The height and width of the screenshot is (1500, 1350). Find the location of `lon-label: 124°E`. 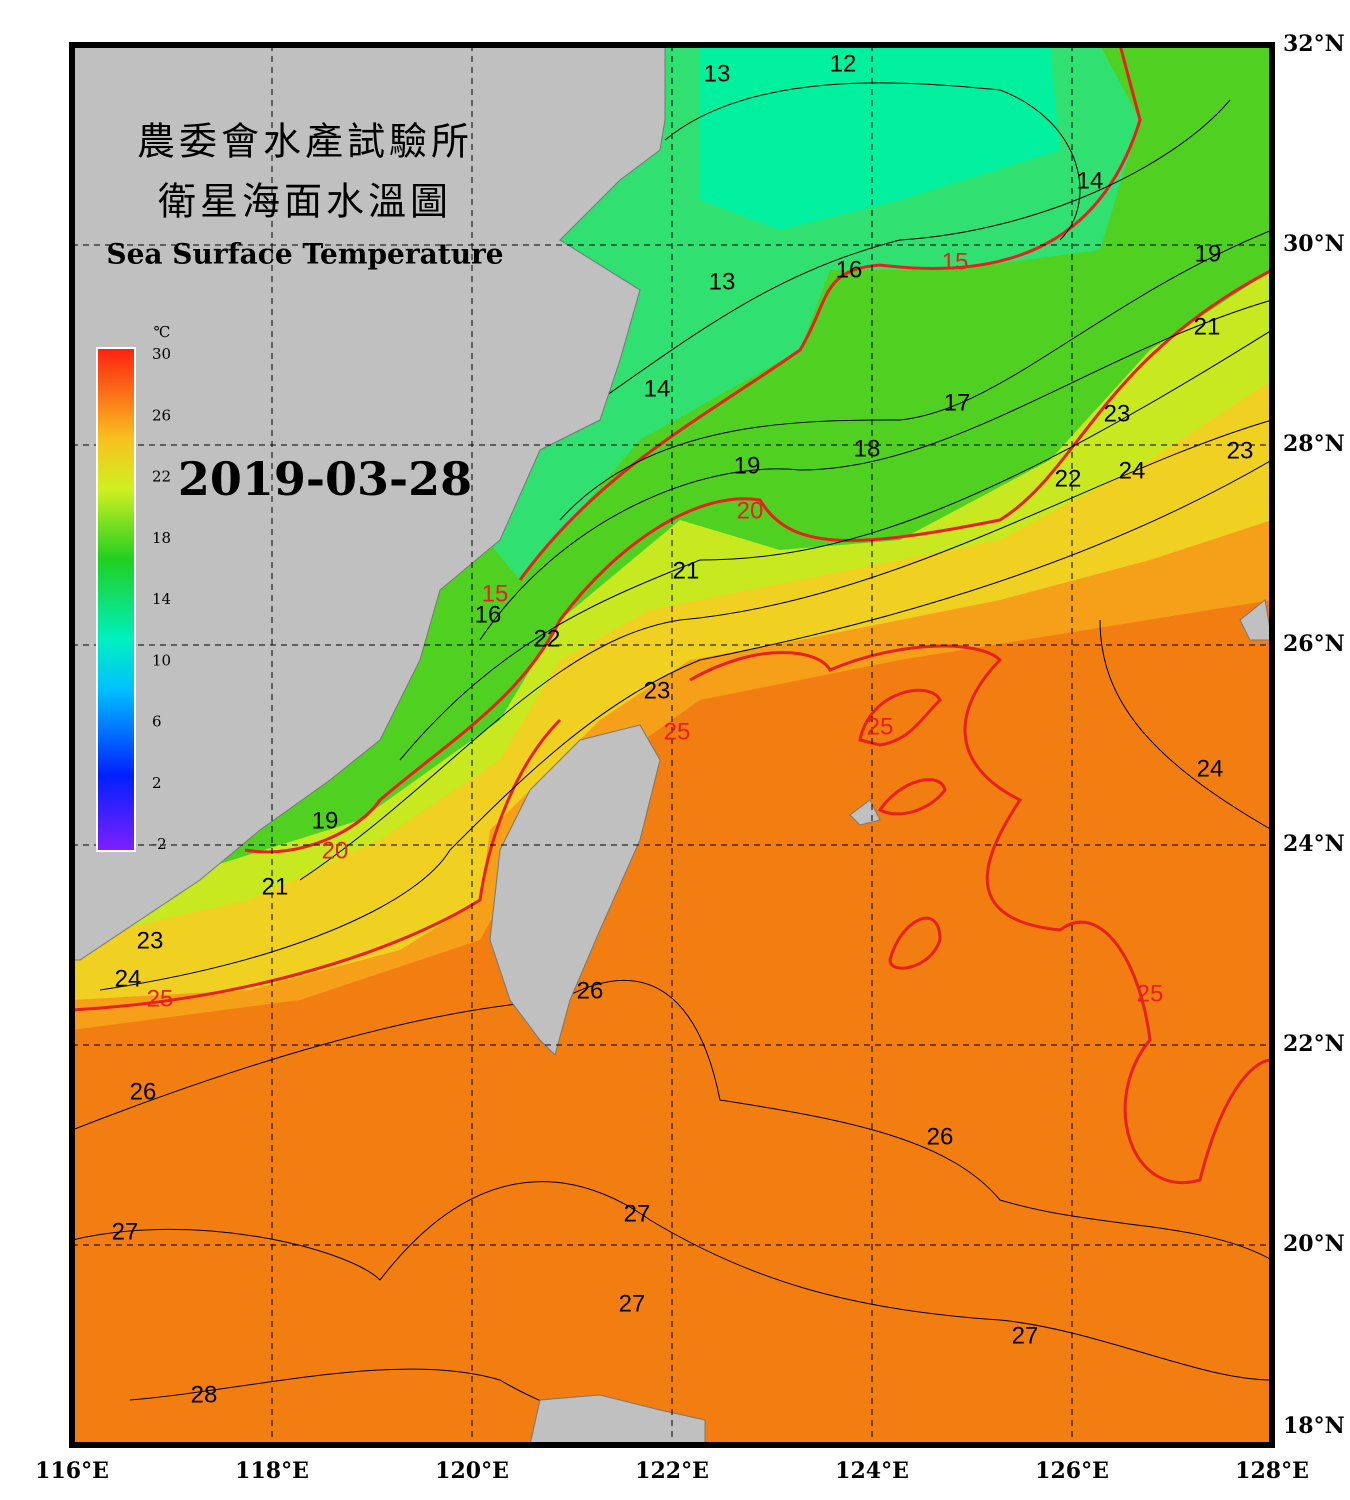

lon-label: 124°E is located at coordinates (872, 1471).